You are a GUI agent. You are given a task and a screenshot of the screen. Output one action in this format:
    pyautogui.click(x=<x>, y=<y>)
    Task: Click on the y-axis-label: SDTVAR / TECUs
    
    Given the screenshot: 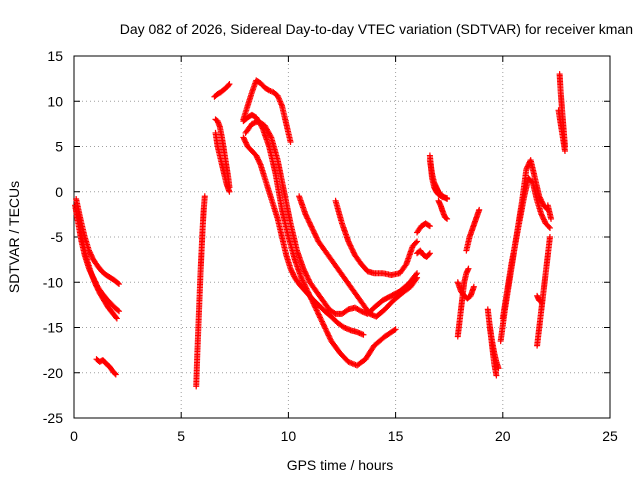 What is the action you would take?
    pyautogui.click(x=14, y=237)
    